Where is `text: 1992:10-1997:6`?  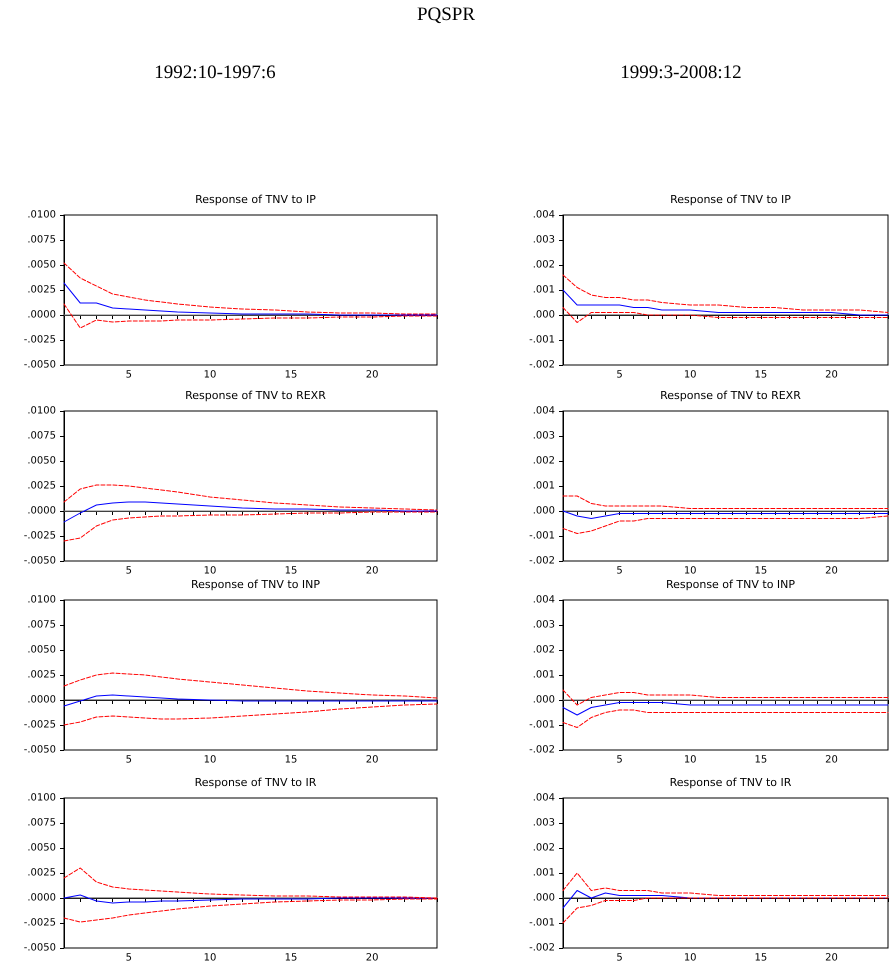 text: 1992:10-1997:6 is located at coordinates (215, 73).